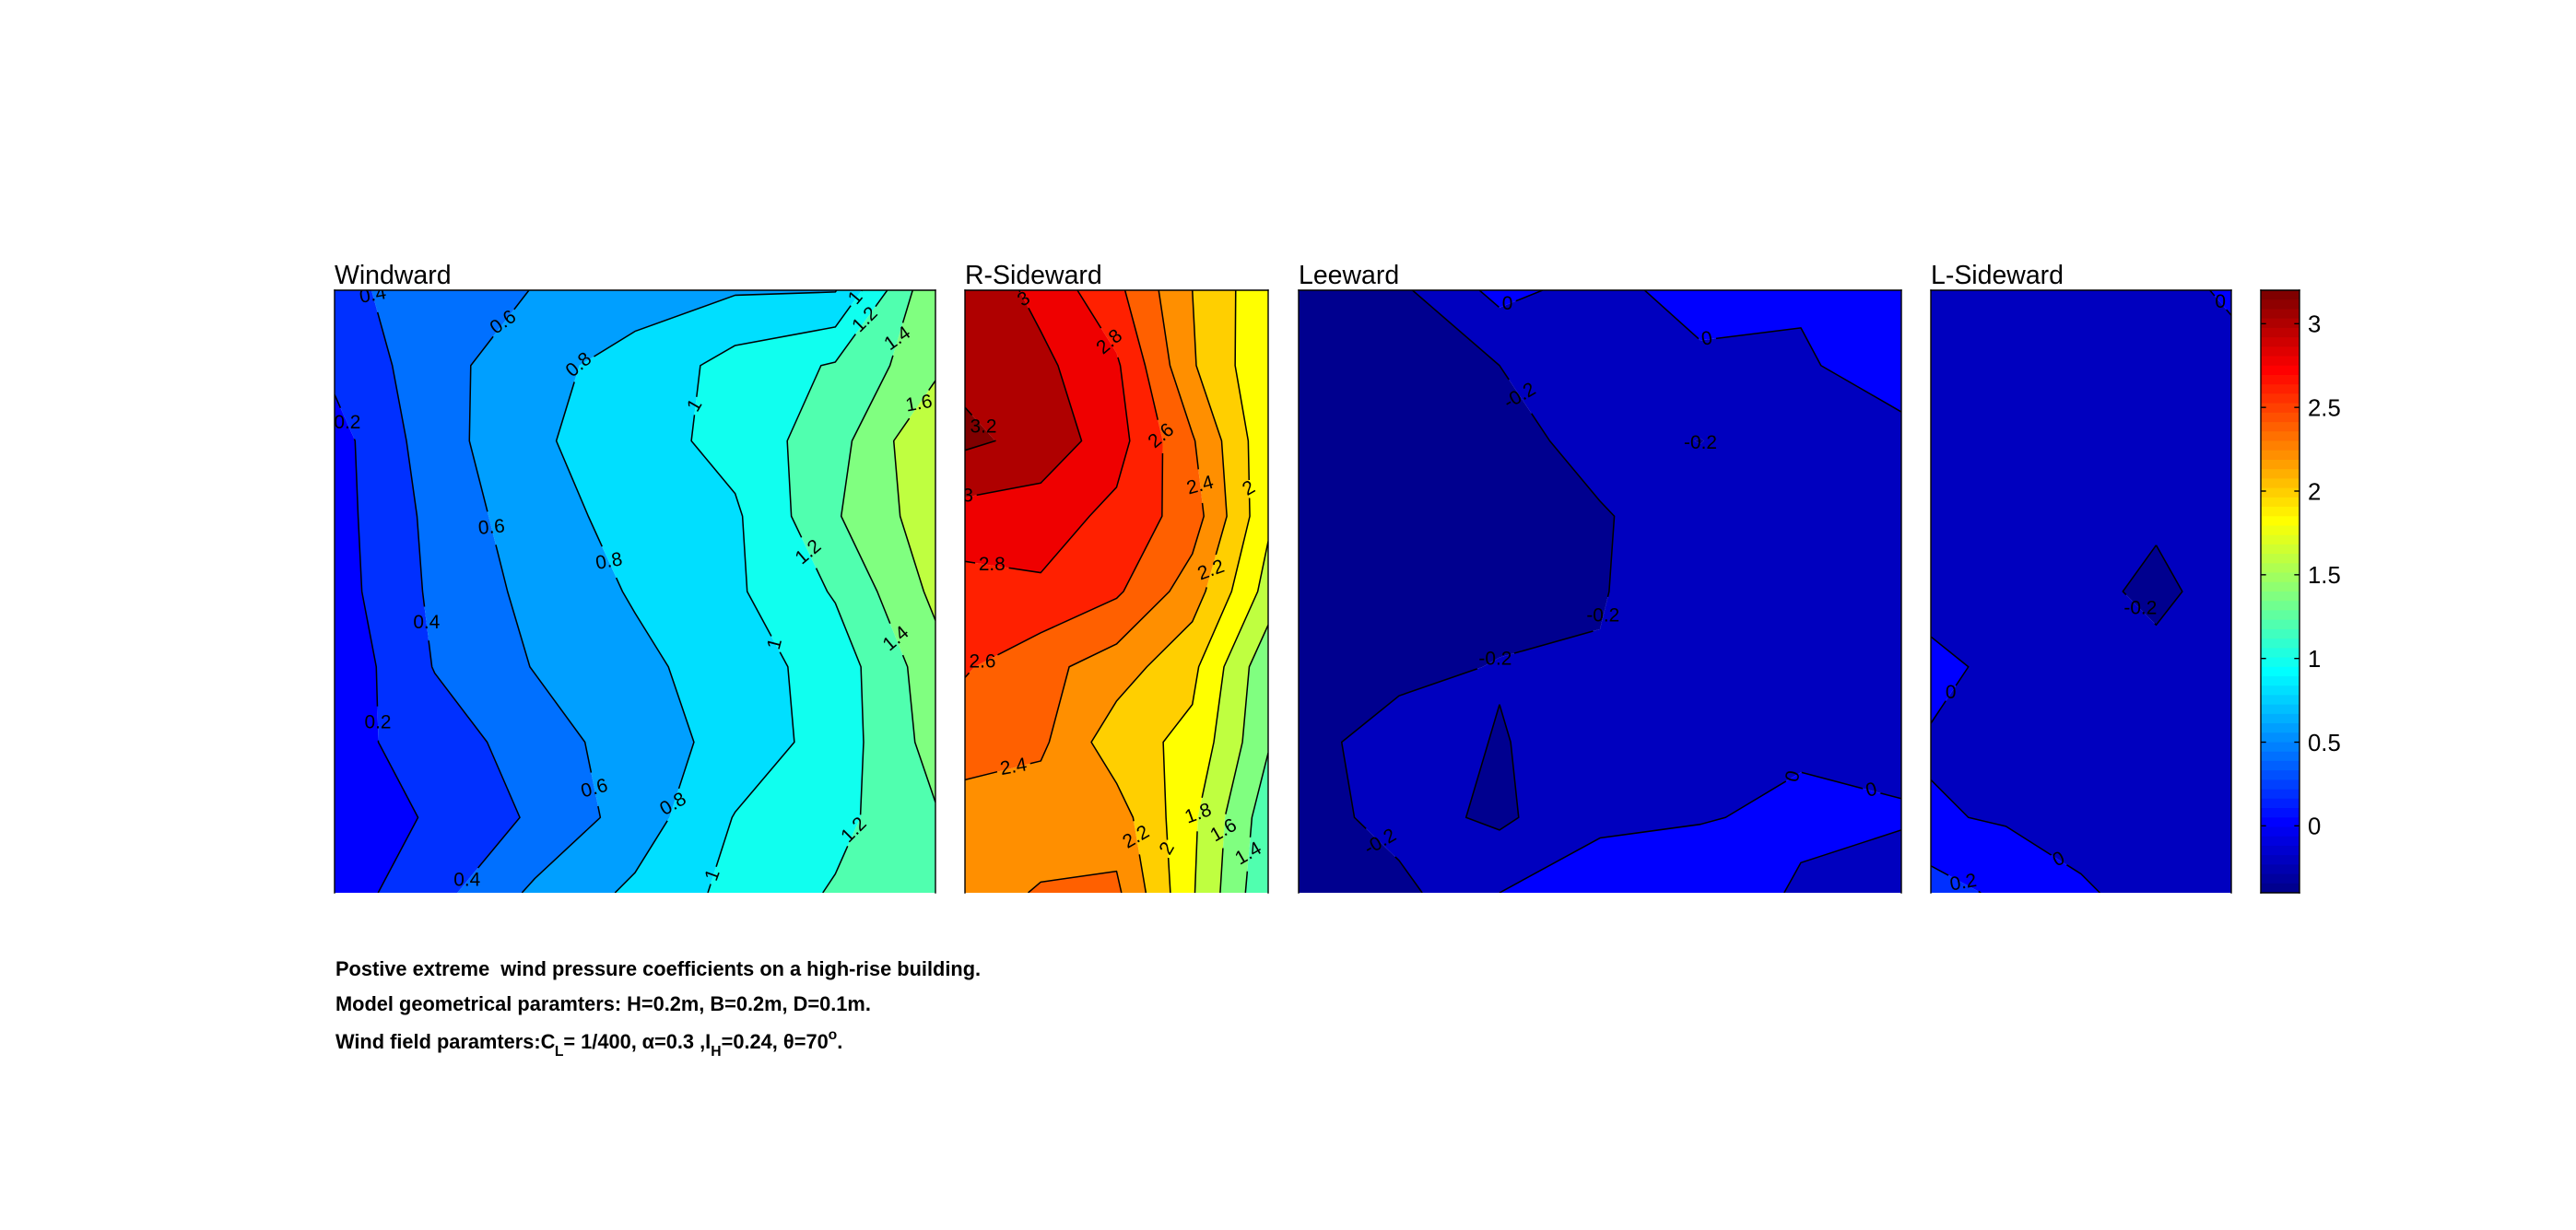  Describe the element at coordinates (750, 1041) in the screenshot. I see `svg-text: =0.24,` at that location.